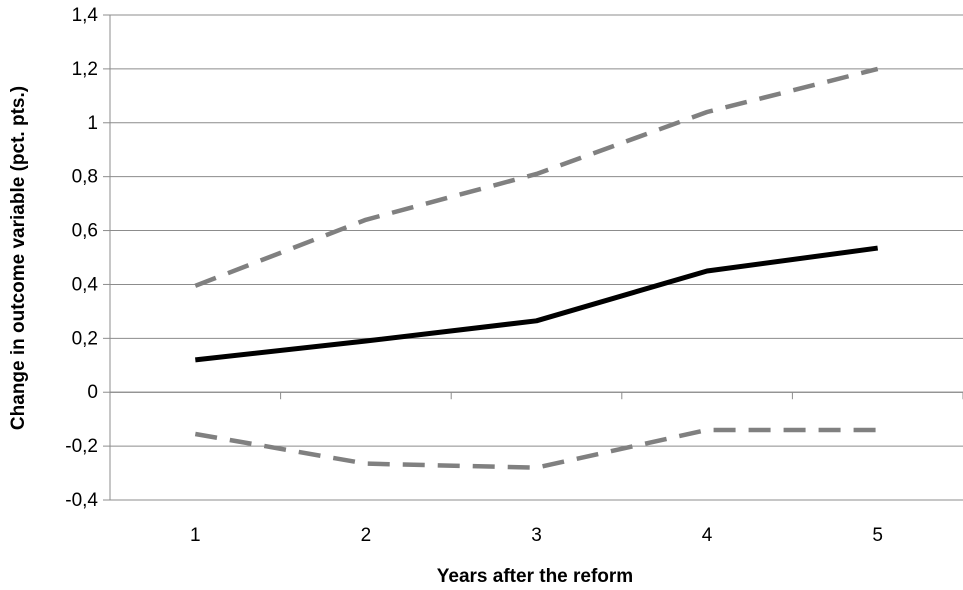 The image size is (963, 590). I want to click on y-tick-label: 1, so click(92, 123).